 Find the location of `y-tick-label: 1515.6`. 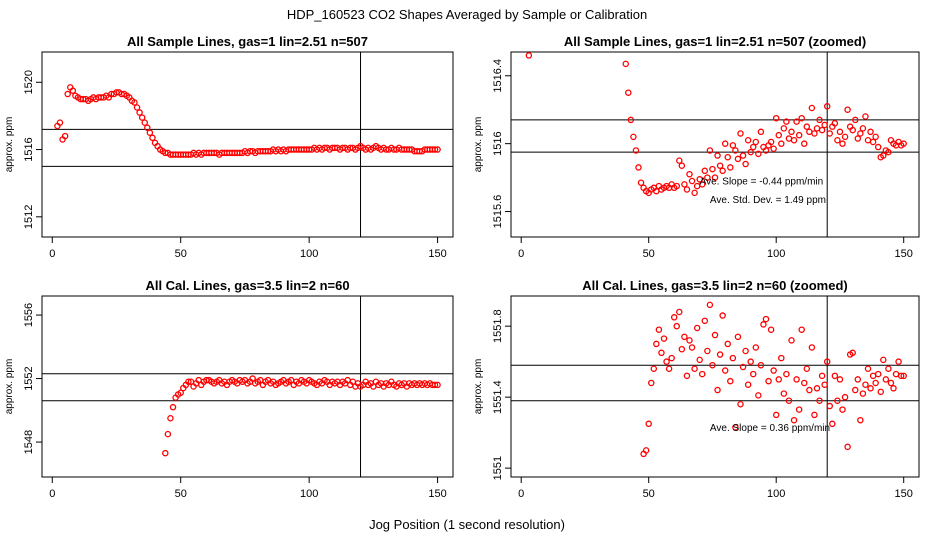

y-tick-label: 1515.6 is located at coordinates (498, 212).